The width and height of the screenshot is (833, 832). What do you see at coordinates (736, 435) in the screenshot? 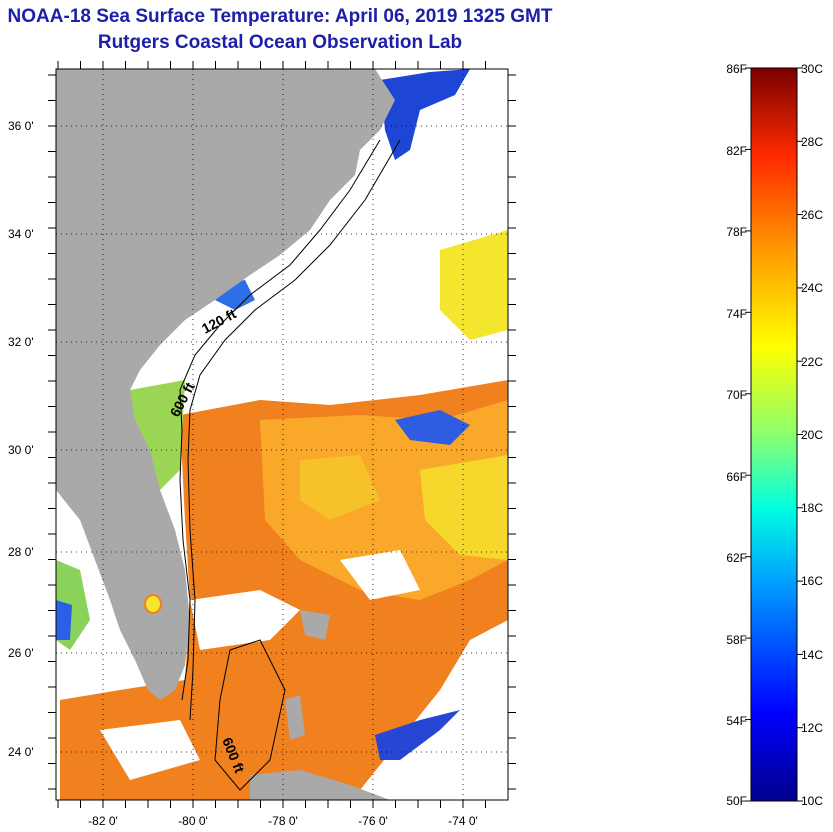
I see `colorbar-fahrenheit-labels: 86F 82F 78F 74F 70F 66F 62F 58F 54F 50F` at bounding box center [736, 435].